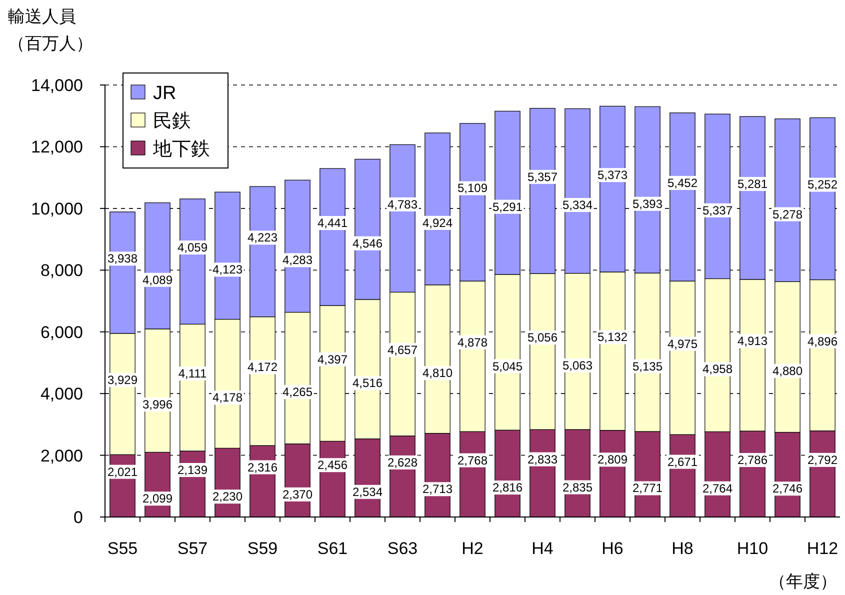 This screenshot has height=595, width=845. What do you see at coordinates (577, 365) in the screenshot?
I see `data-label: 5,063` at bounding box center [577, 365].